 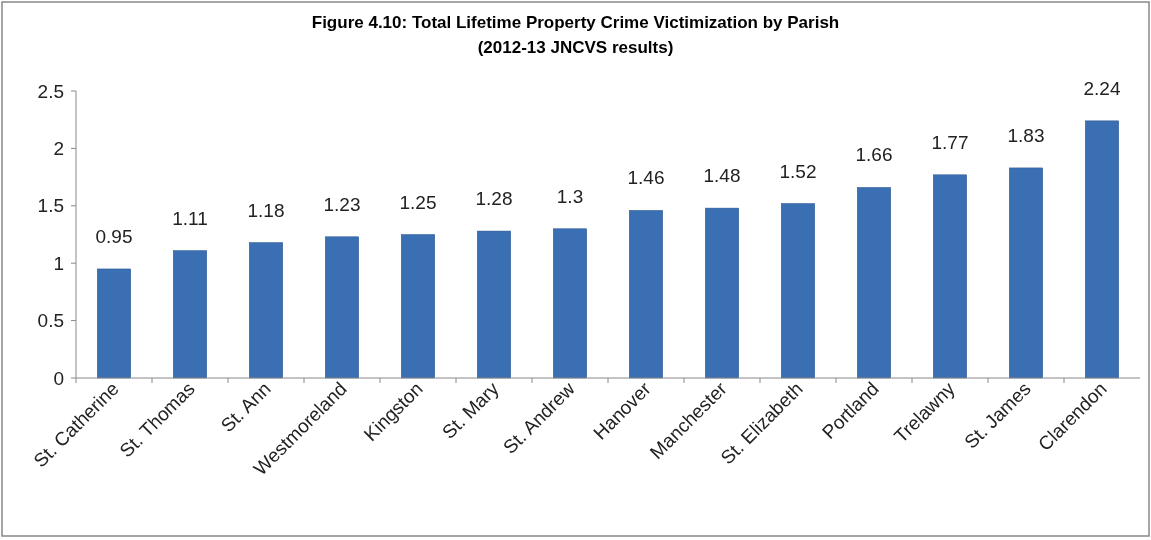 What do you see at coordinates (722, 176) in the screenshot?
I see `data-label: 1.48` at bounding box center [722, 176].